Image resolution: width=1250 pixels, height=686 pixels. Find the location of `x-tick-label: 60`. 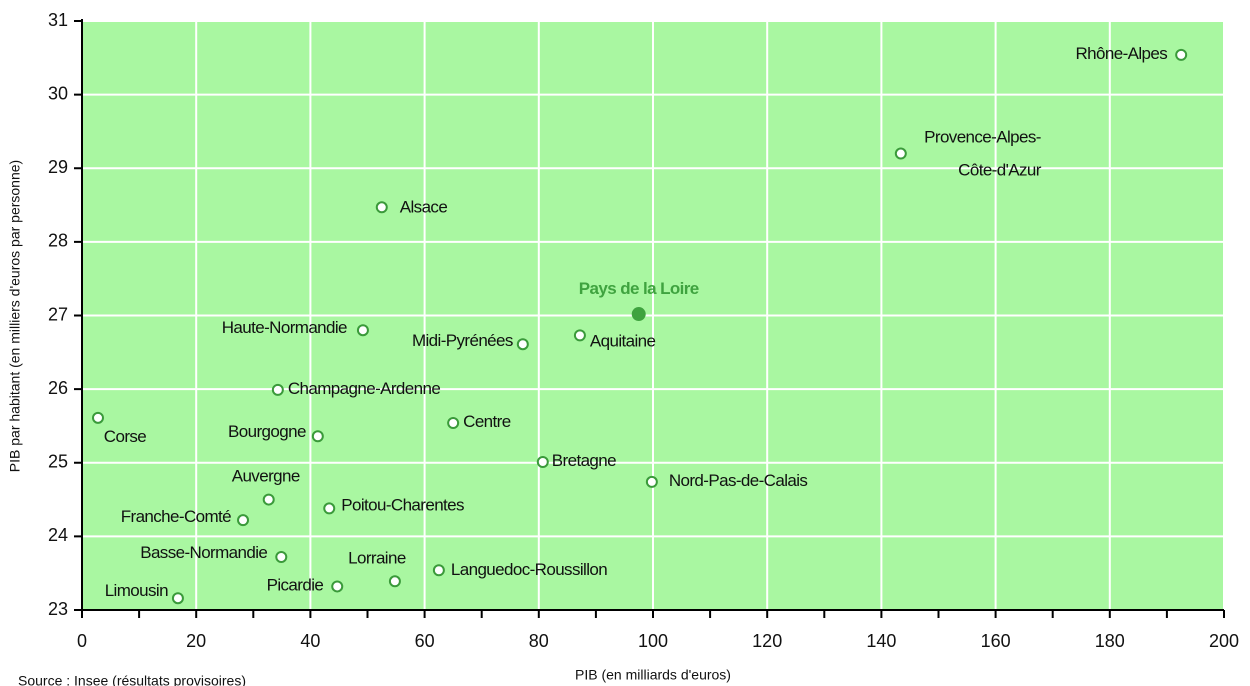

x-tick-label: 60 is located at coordinates (425, 641).